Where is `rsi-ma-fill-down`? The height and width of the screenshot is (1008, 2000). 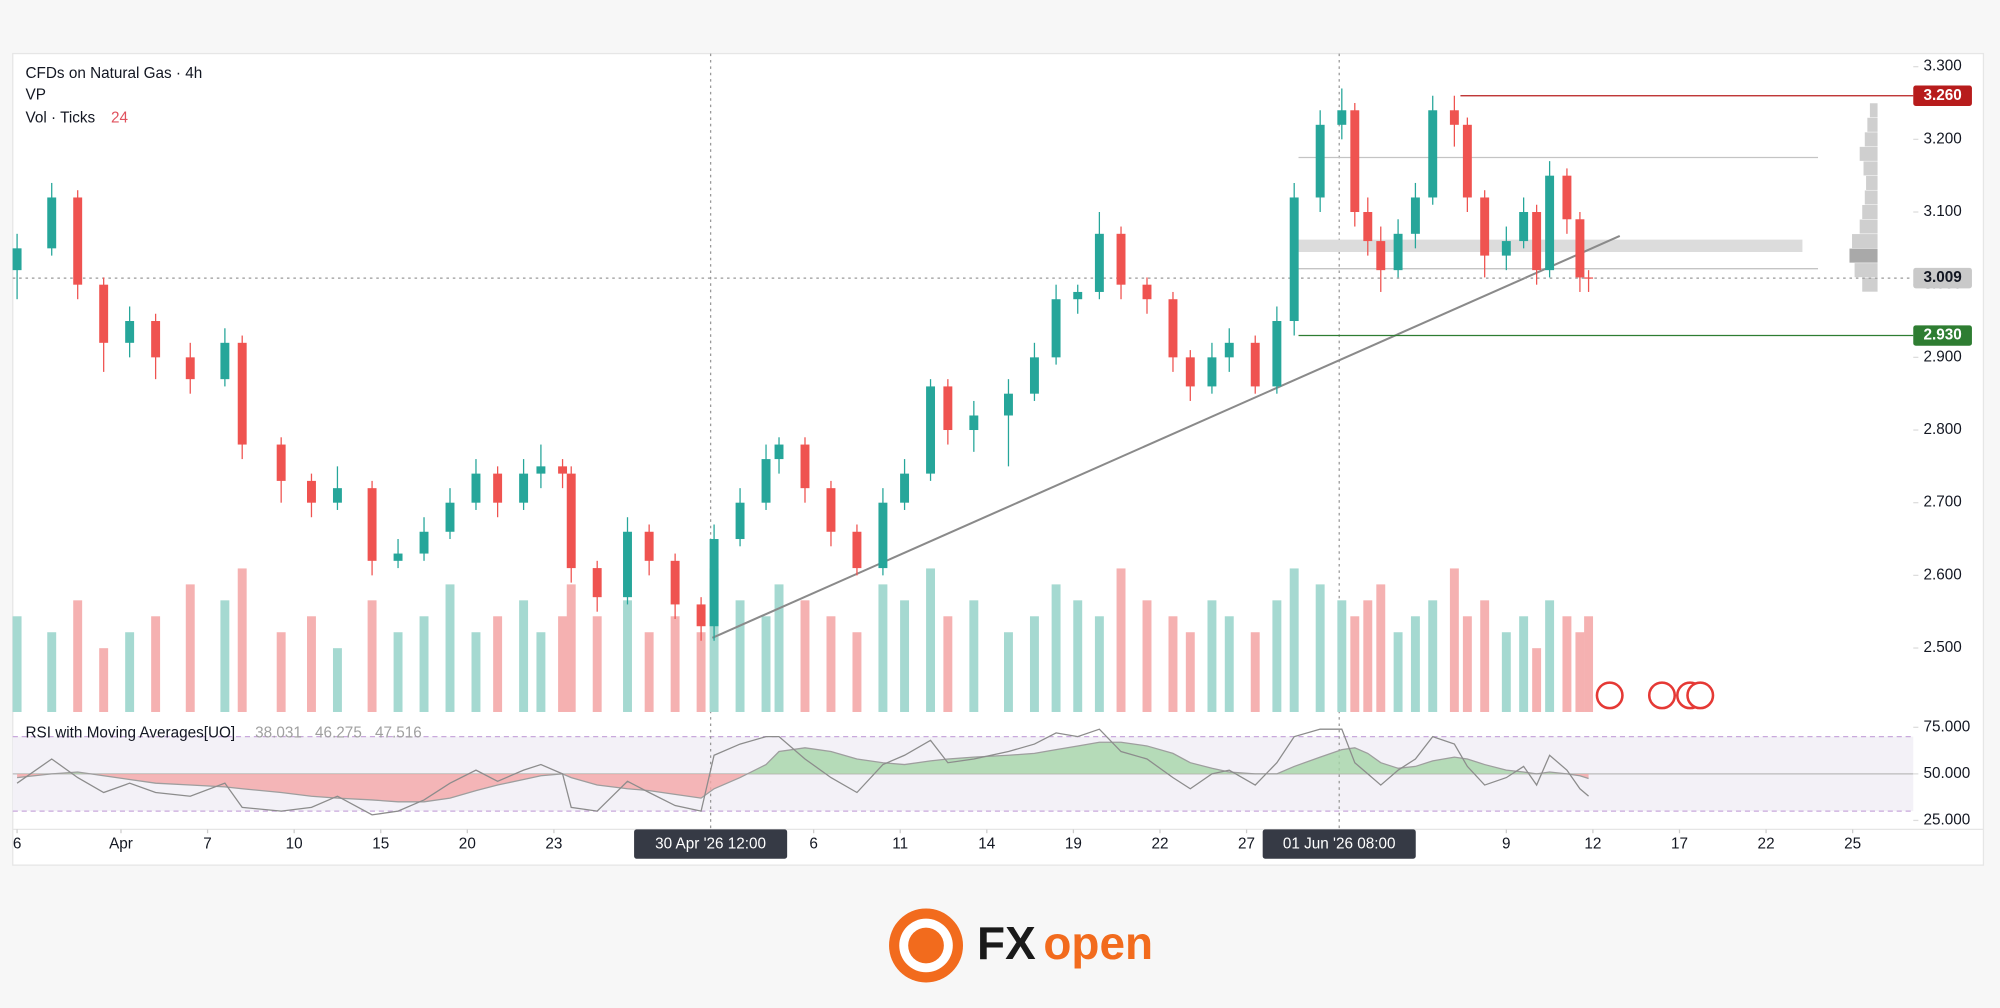
rsi-ma-fill-down is located at coordinates (803, 787).